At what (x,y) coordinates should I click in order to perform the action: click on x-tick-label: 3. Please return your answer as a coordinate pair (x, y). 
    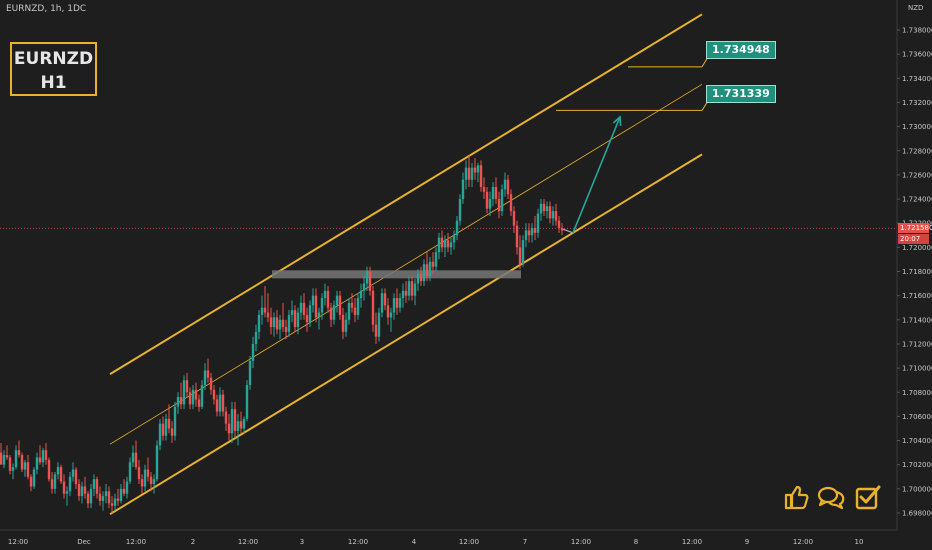
    Looking at the image, I should click on (302, 542).